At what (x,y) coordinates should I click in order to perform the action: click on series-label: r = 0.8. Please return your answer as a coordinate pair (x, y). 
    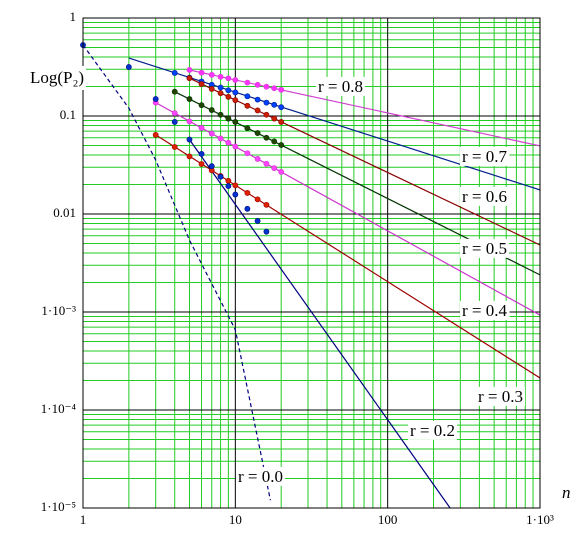
    Looking at the image, I should click on (340, 86).